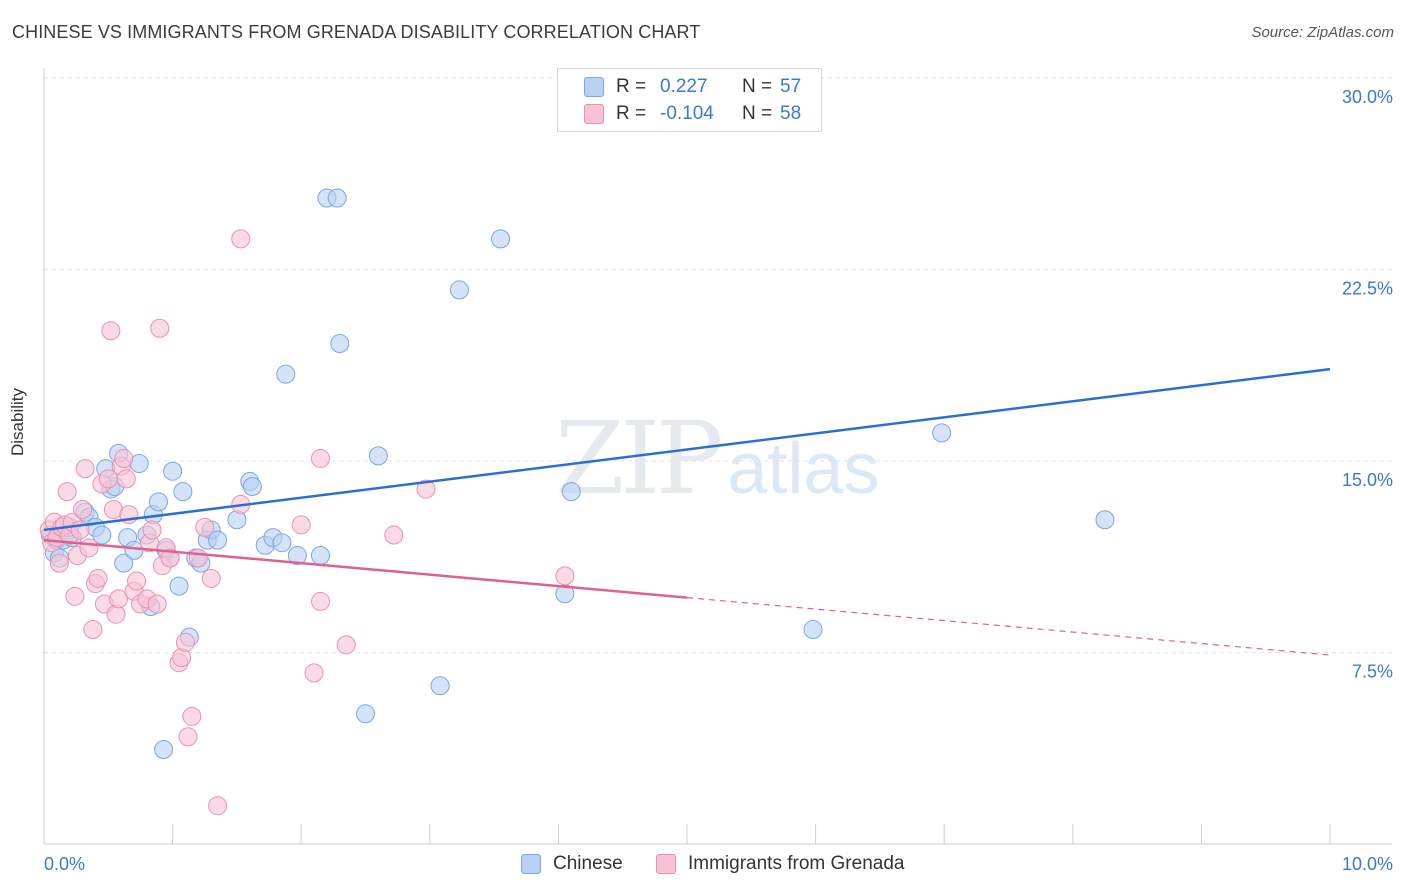 This screenshot has height=892, width=1406. Describe the element at coordinates (588, 863) in the screenshot. I see `bottom-legend-label: Chinese` at that location.